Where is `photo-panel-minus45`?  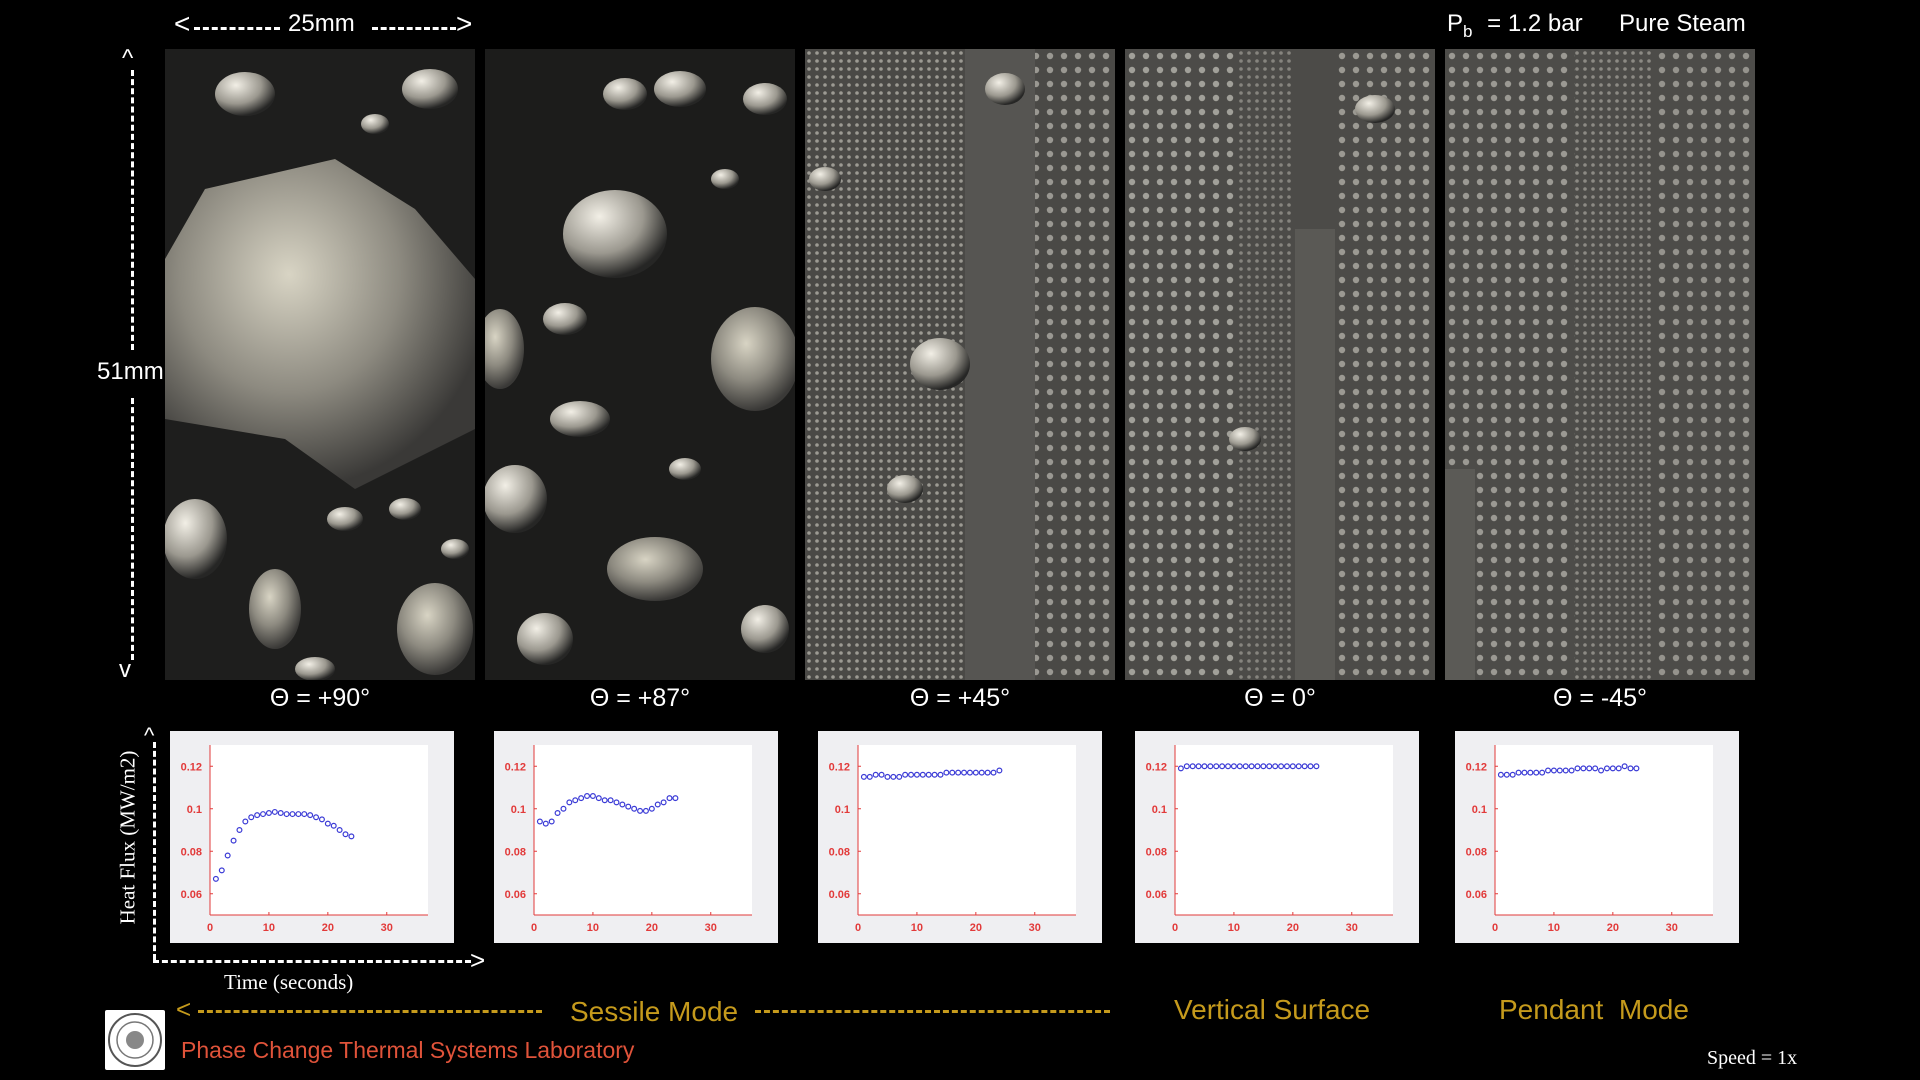 photo-panel-minus45 is located at coordinates (1600, 364).